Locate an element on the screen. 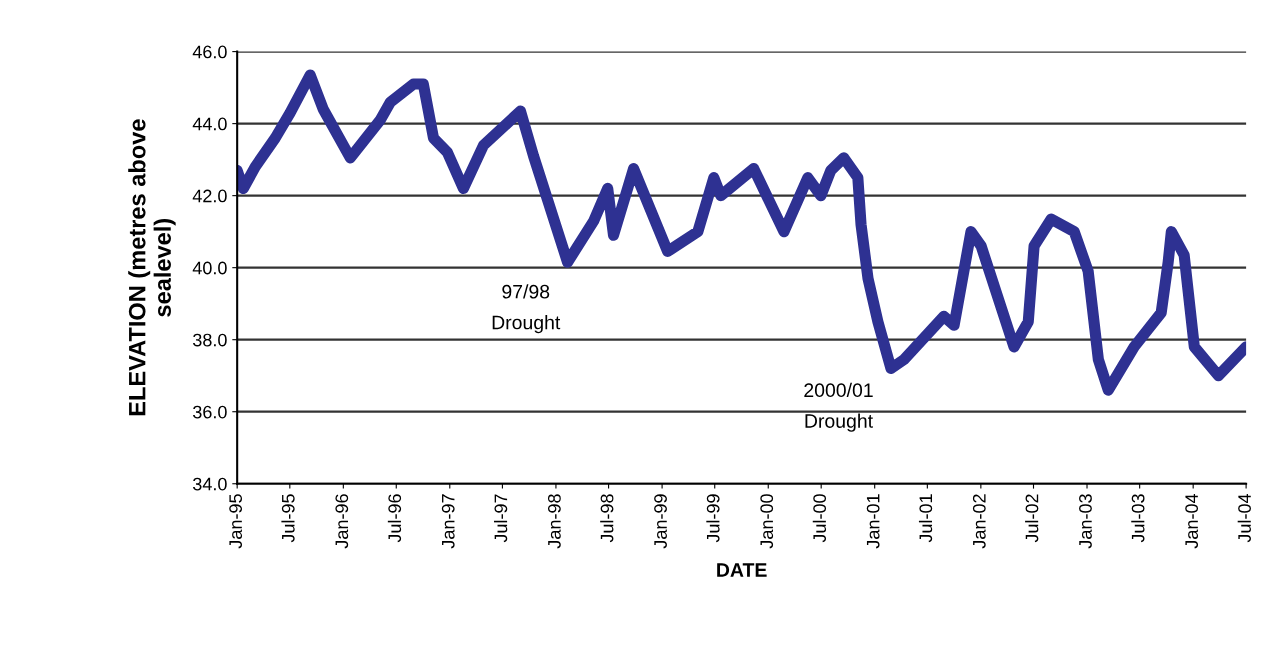 This screenshot has height=645, width=1282. y-tick-label: 46.0 is located at coordinates (209, 52).